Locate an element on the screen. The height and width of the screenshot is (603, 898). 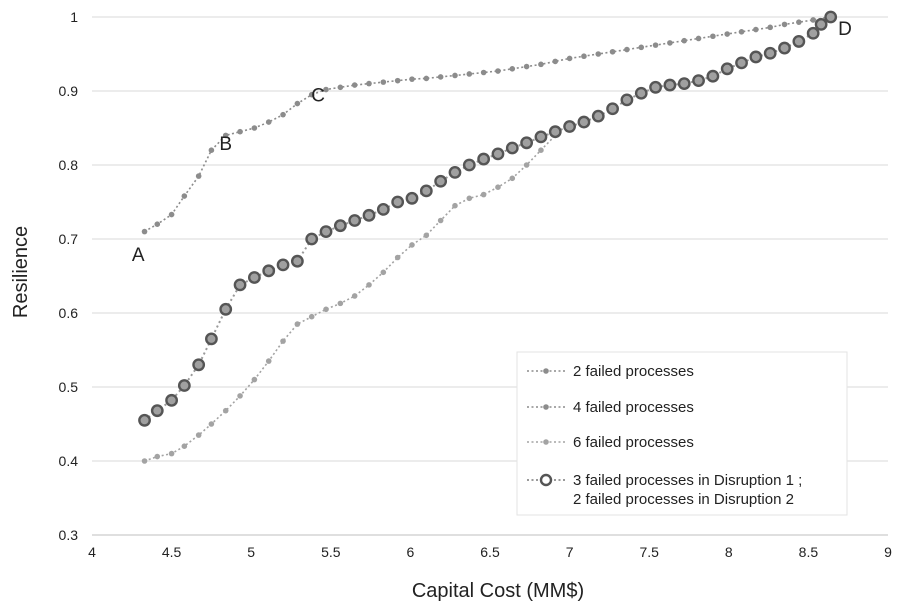
x-tick-label: 7 is located at coordinates (570, 552).